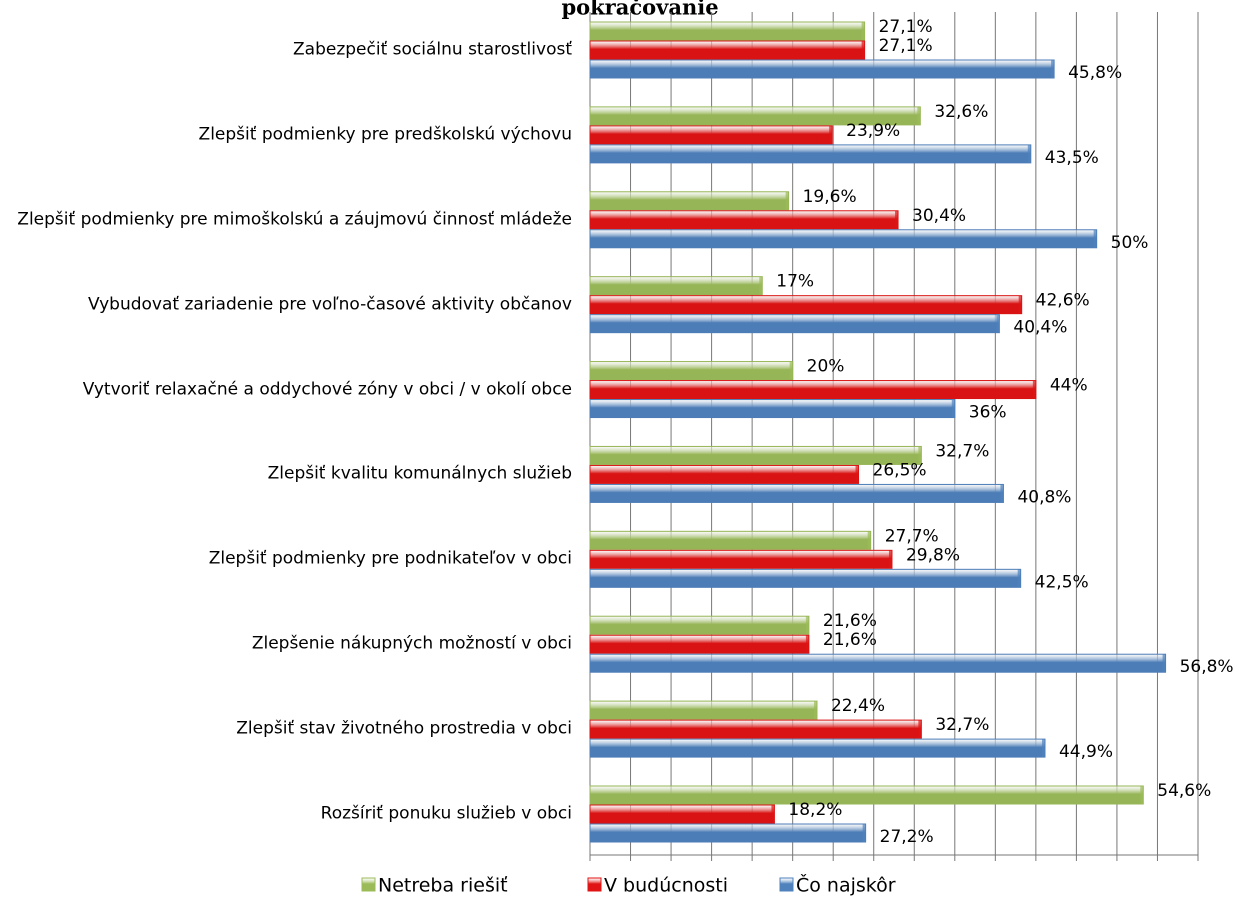 This screenshot has width=1242, height=899. I want to click on category-label: Zabezpečiť sociálnu starostlivosť, so click(432, 49).